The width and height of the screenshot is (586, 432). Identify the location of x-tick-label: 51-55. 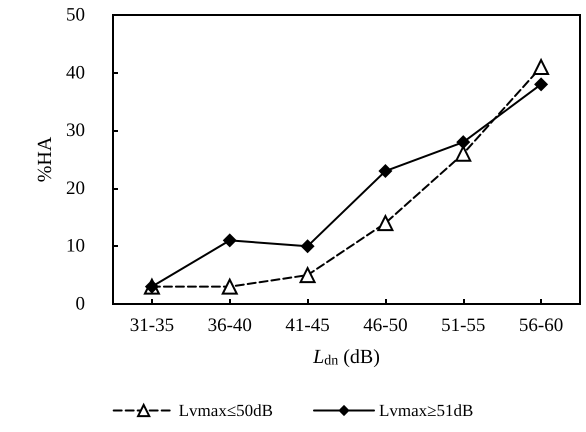
(463, 325).